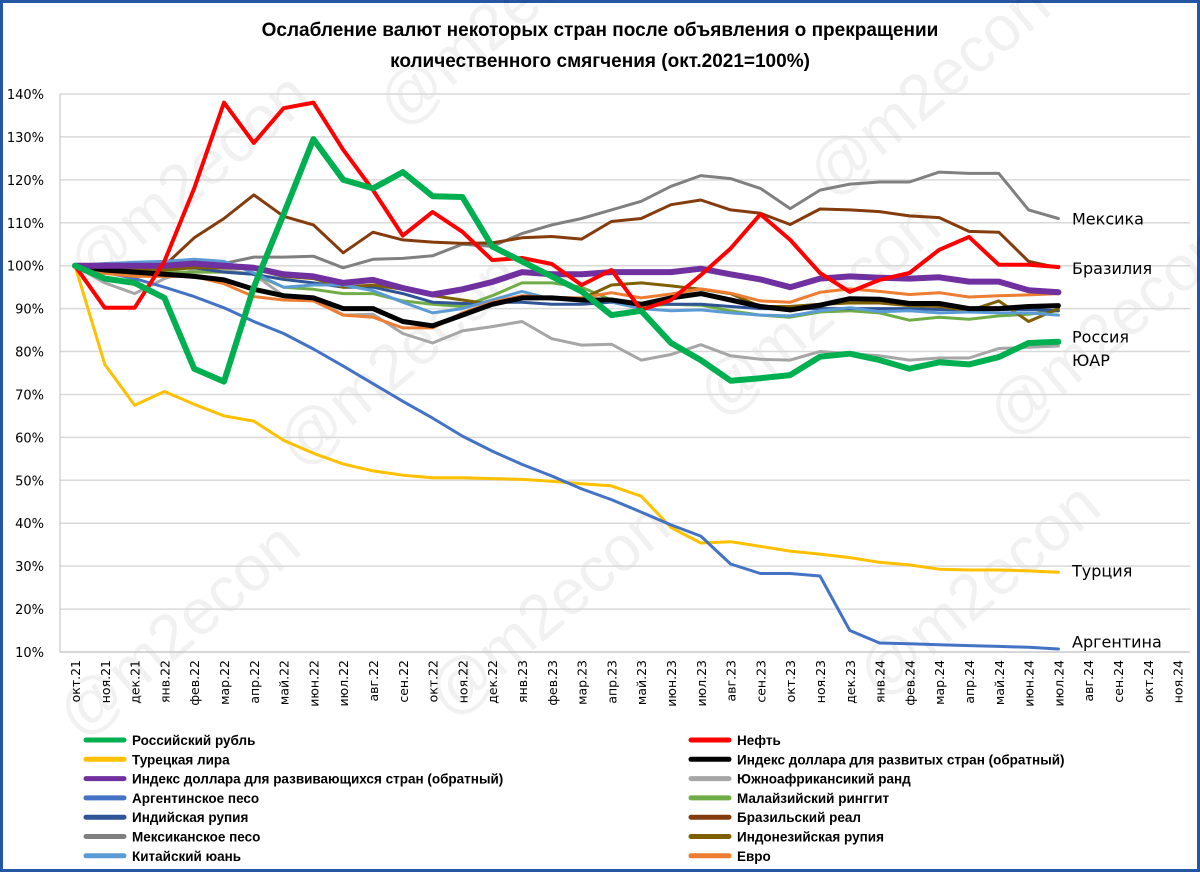 This screenshot has height=872, width=1200. I want to click on x-tick-label: май.22, so click(284, 682).